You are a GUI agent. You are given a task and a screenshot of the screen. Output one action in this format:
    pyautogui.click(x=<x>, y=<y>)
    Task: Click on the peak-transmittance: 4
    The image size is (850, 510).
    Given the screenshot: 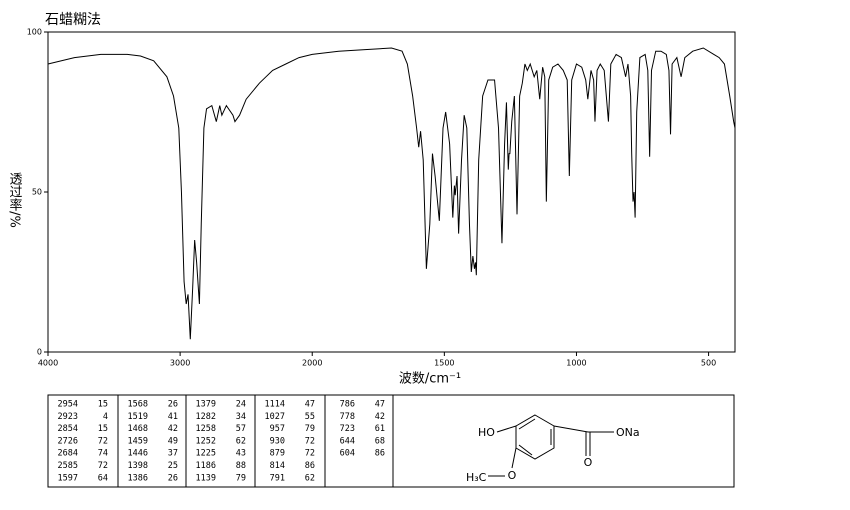 What is the action you would take?
    pyautogui.click(x=105, y=417)
    